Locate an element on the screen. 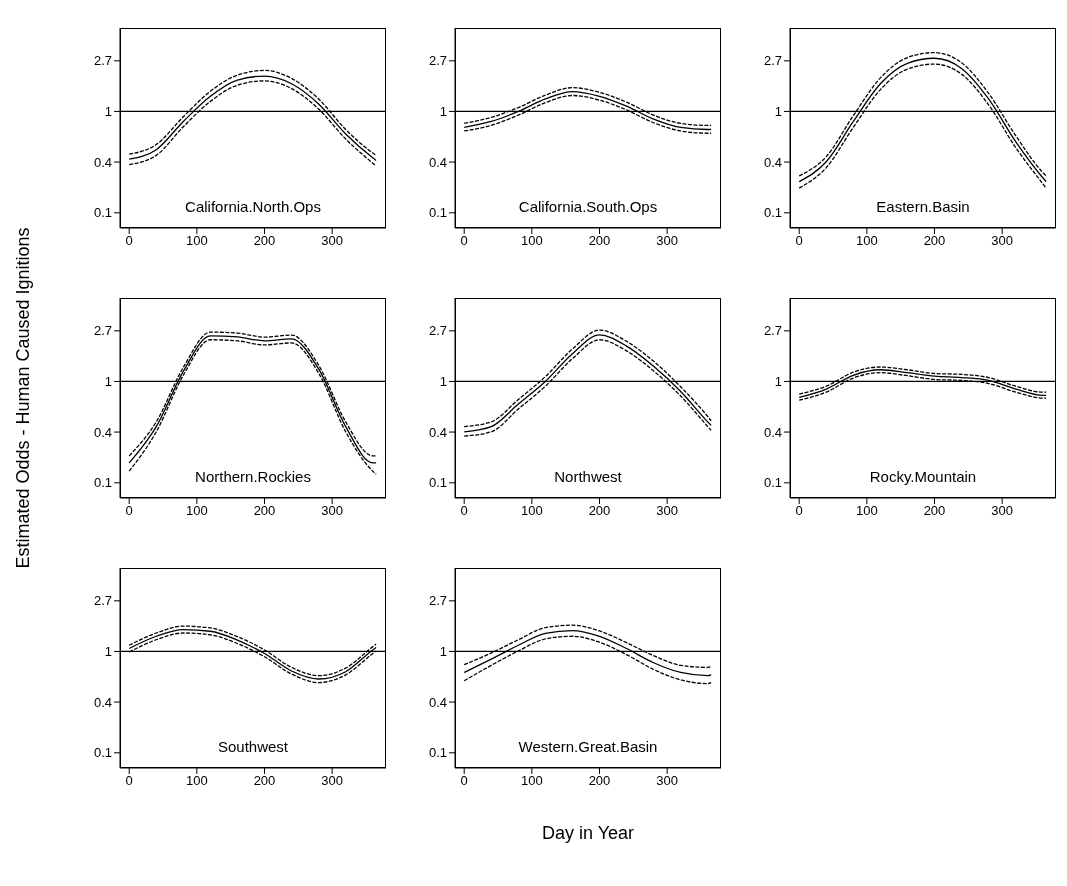 The height and width of the screenshot is (886, 1067). y-axis-title: Estimated Odds - Human Caused Ignitions is located at coordinates (23, 398).